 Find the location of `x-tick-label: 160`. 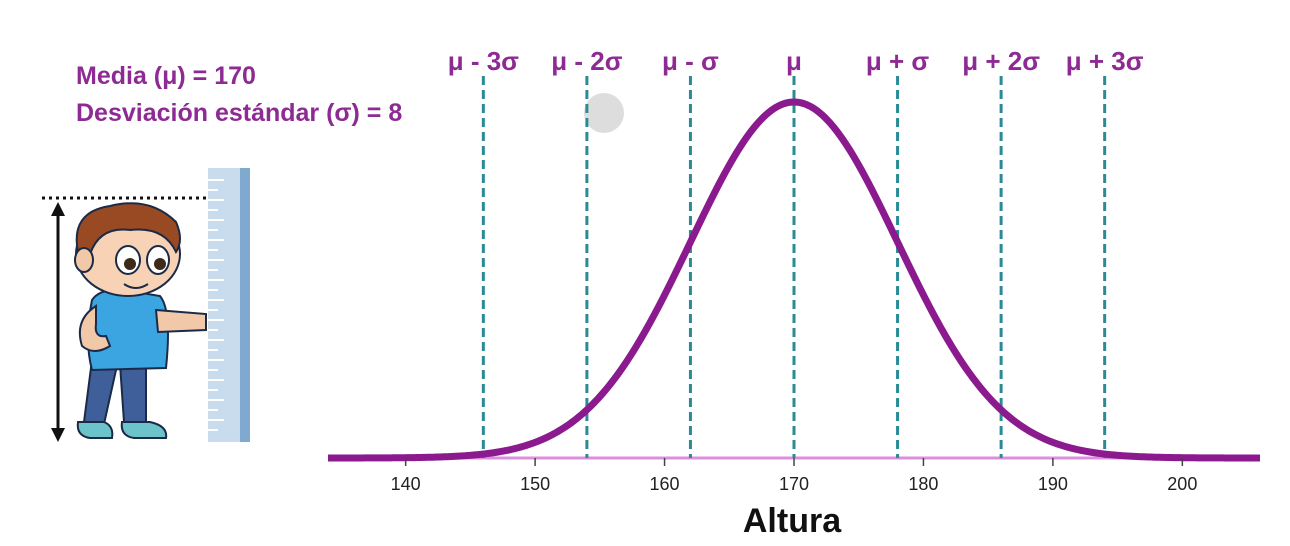

x-tick-label: 160 is located at coordinates (665, 484).